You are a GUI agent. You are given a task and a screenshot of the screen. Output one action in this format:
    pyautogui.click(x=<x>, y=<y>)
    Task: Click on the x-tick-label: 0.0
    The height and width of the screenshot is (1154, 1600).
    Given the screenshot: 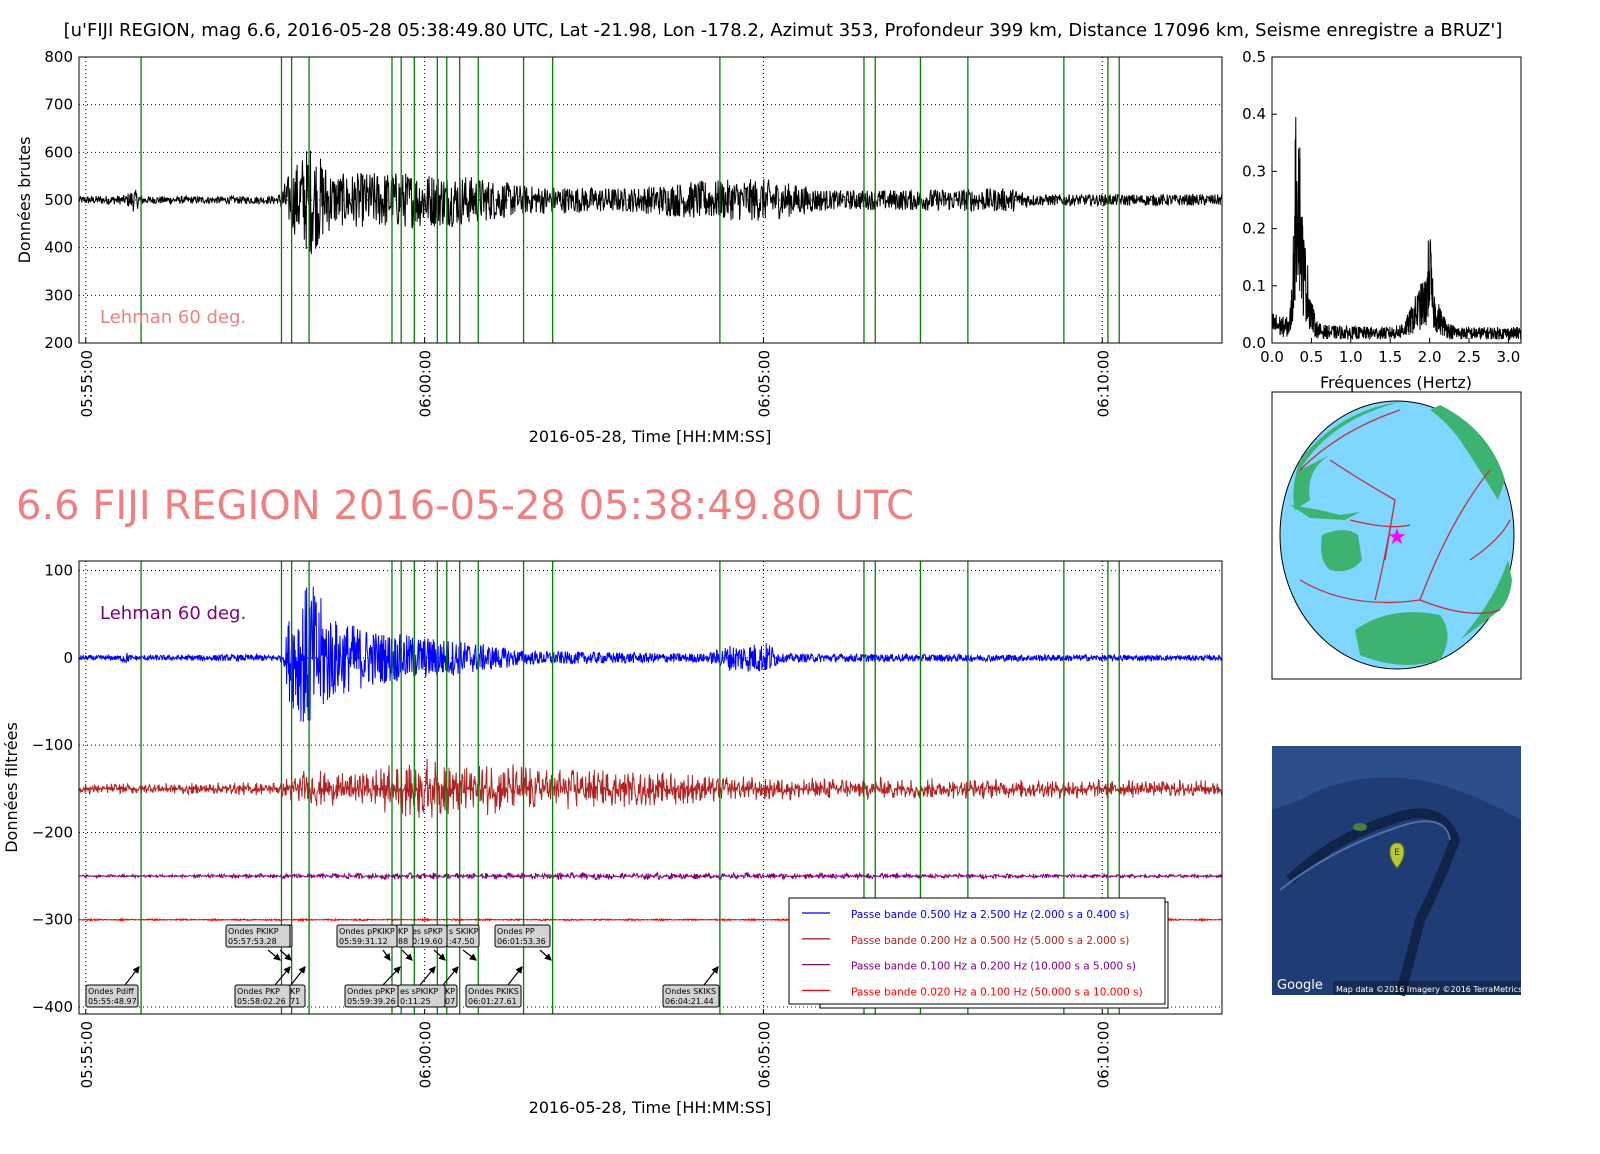 What is the action you would take?
    pyautogui.click(x=1272, y=357)
    